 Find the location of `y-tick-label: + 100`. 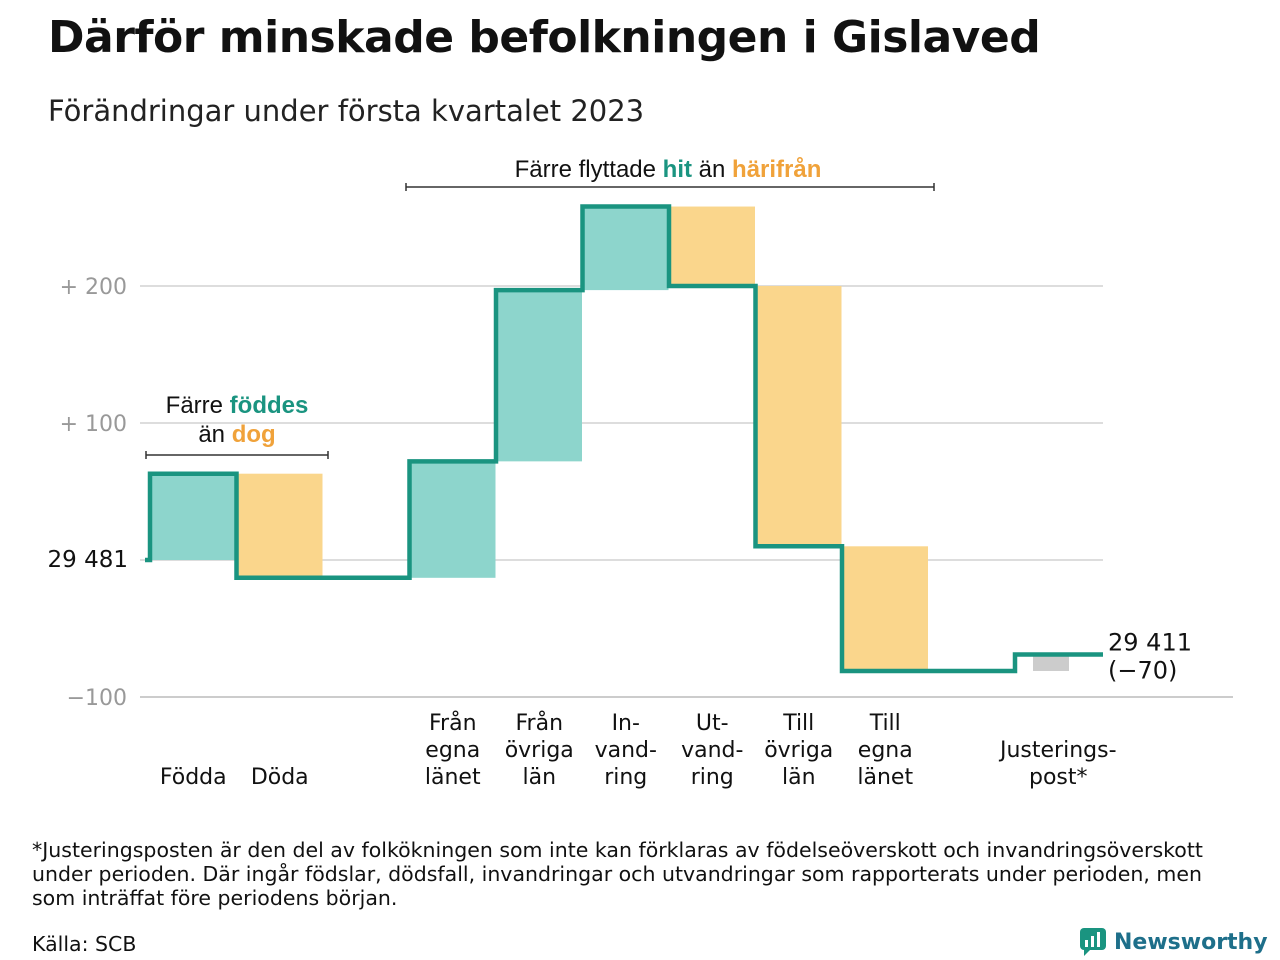

y-tick-label: + 100 is located at coordinates (93, 424).